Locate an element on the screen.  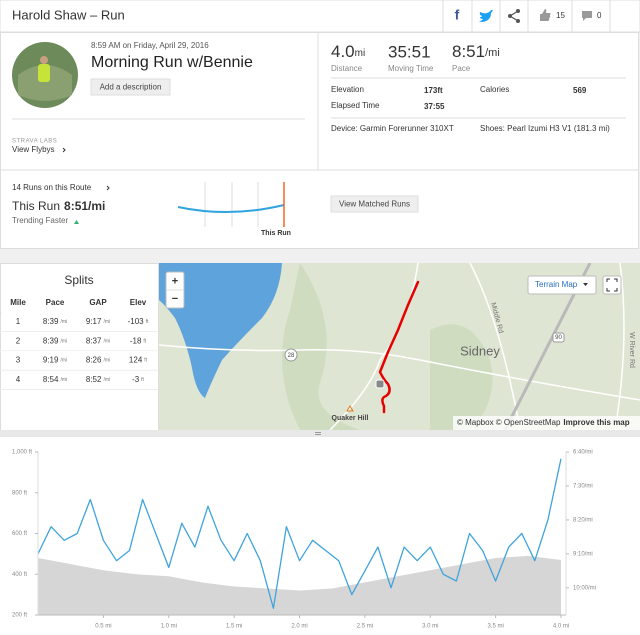
map-label-road: W River Rd is located at coordinates (631, 350).